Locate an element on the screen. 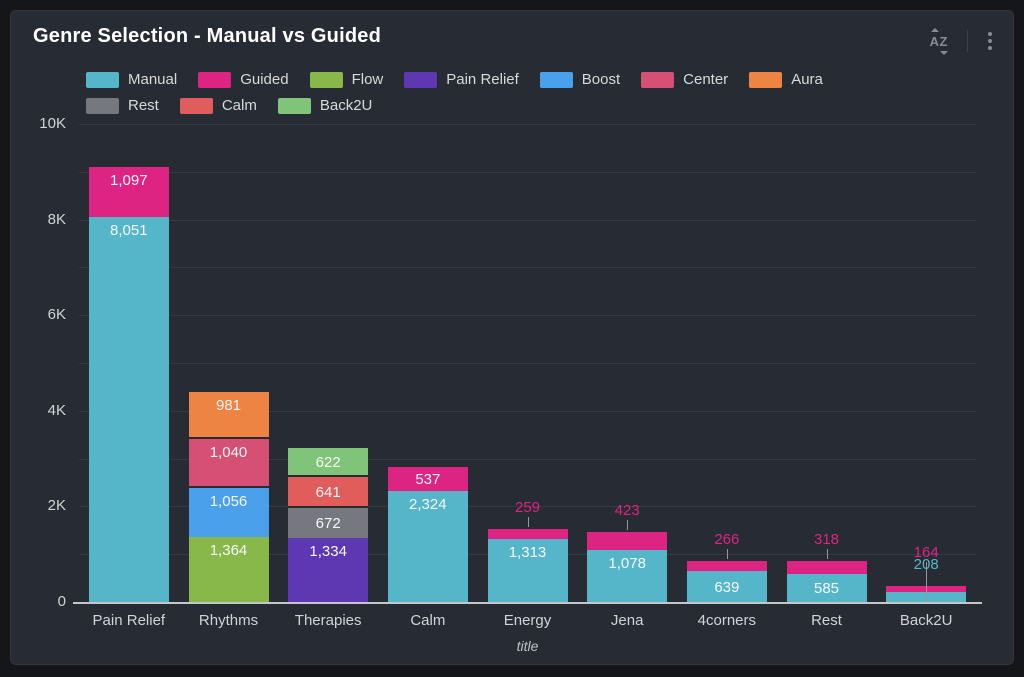 The width and height of the screenshot is (1024, 677). legend-item-pain-relief: Pain Relief is located at coordinates (461, 79).